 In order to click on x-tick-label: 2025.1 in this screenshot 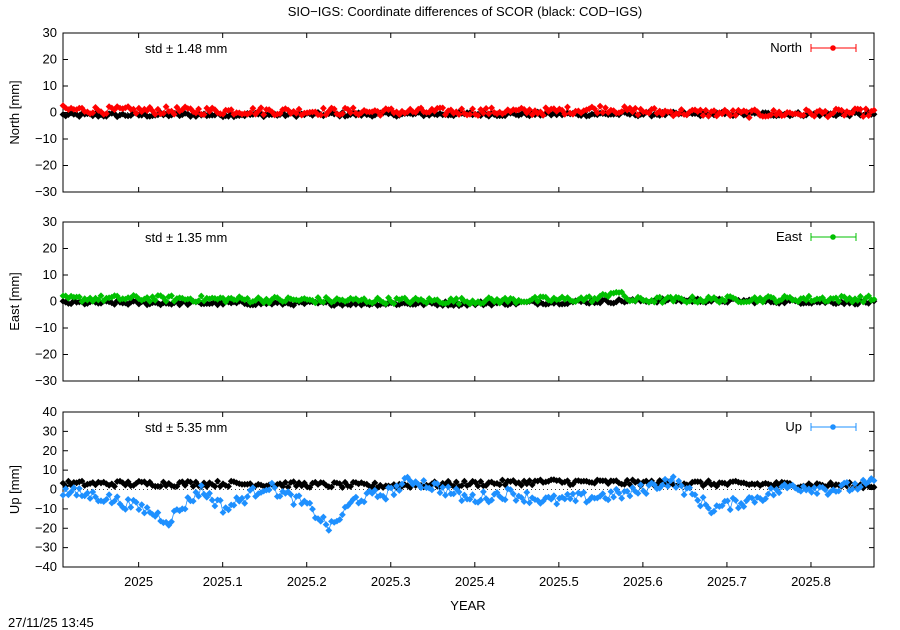, I will do `click(223, 581)`.